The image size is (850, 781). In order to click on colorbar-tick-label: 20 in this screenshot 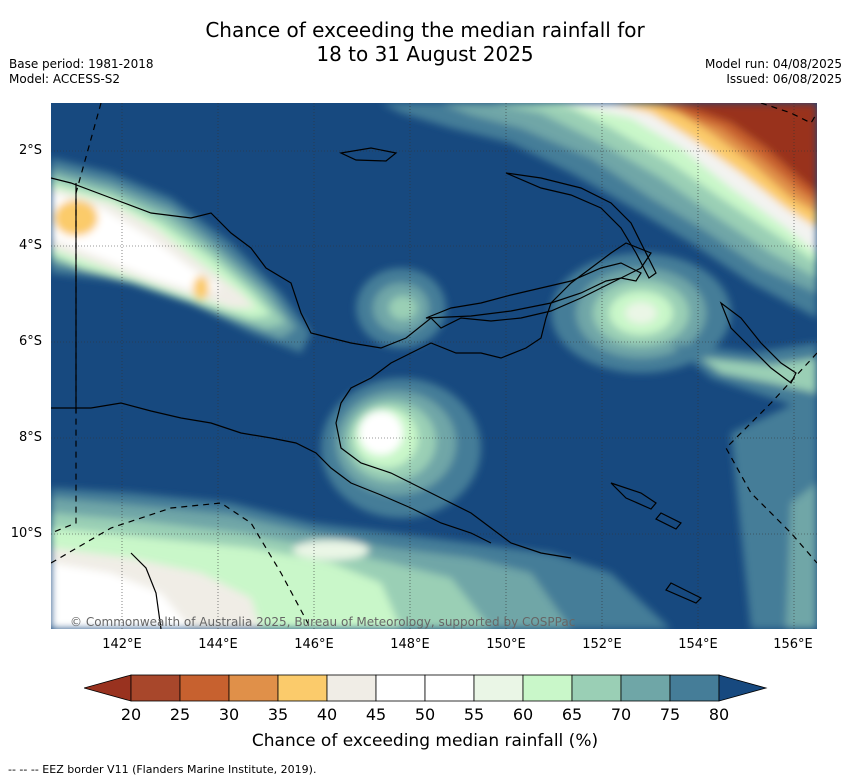, I will do `click(131, 714)`.